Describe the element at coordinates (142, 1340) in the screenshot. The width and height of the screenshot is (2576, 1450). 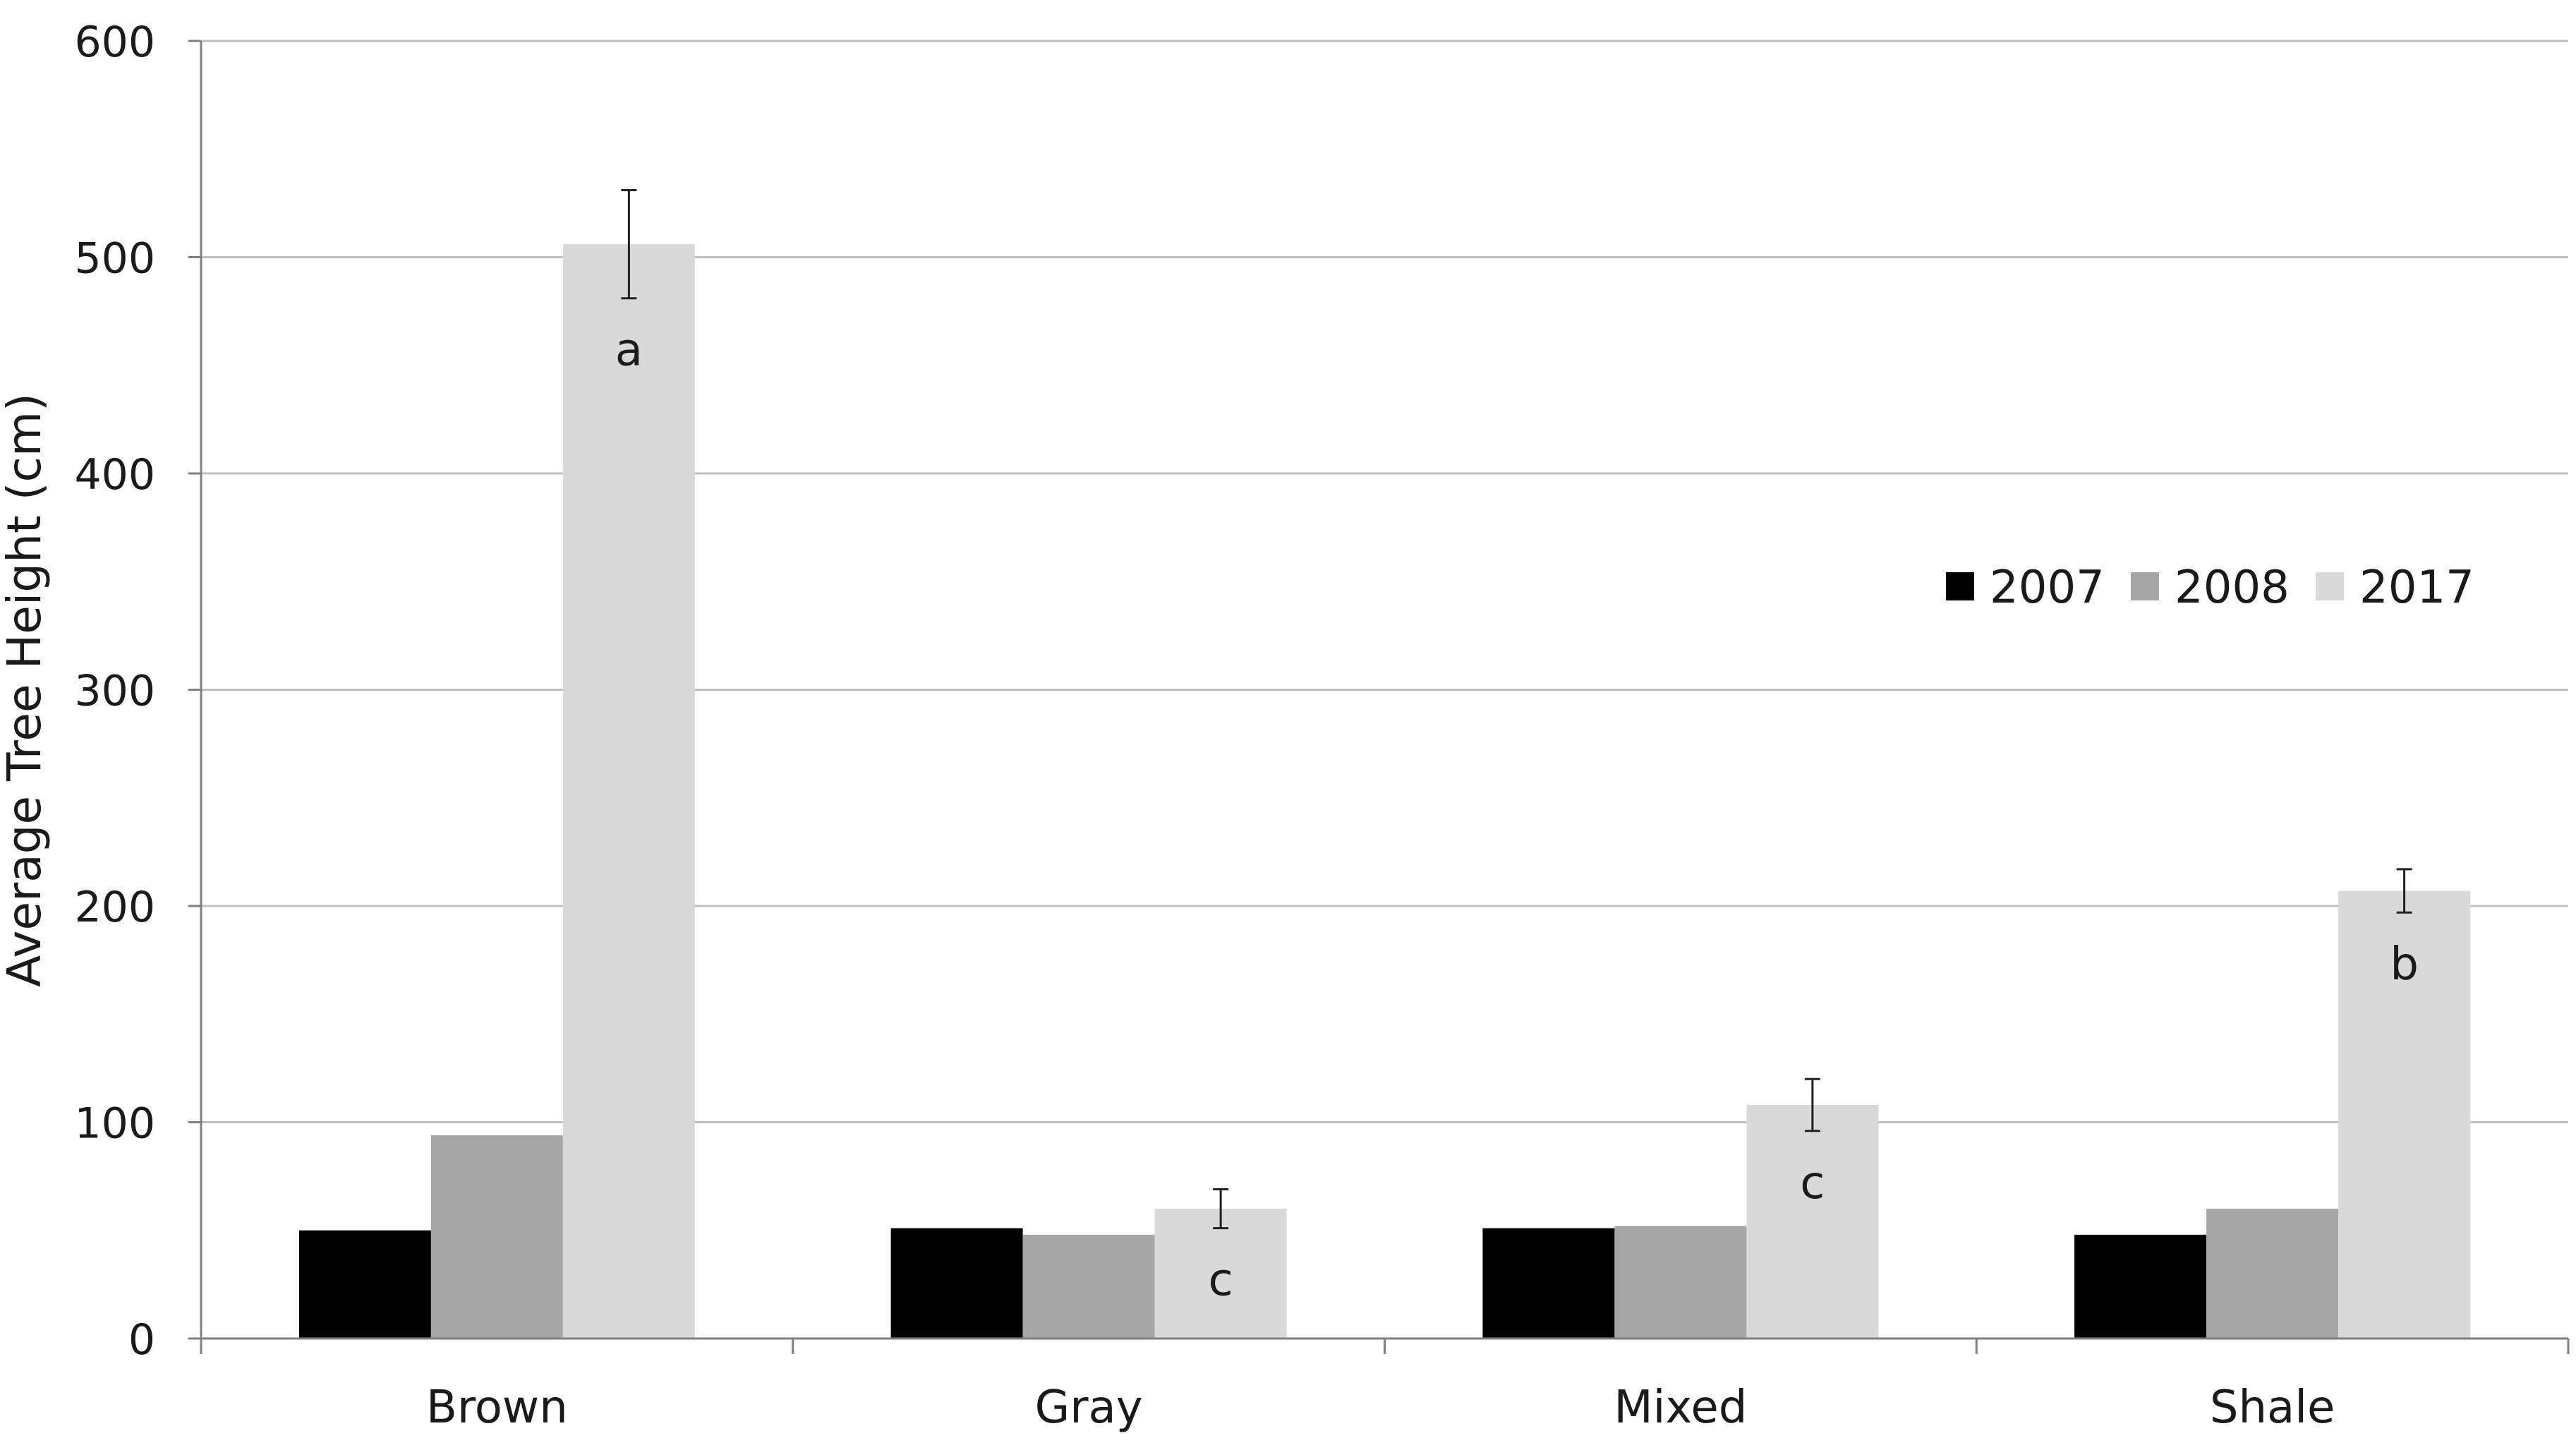
I see `y-tick-label: 0` at that location.